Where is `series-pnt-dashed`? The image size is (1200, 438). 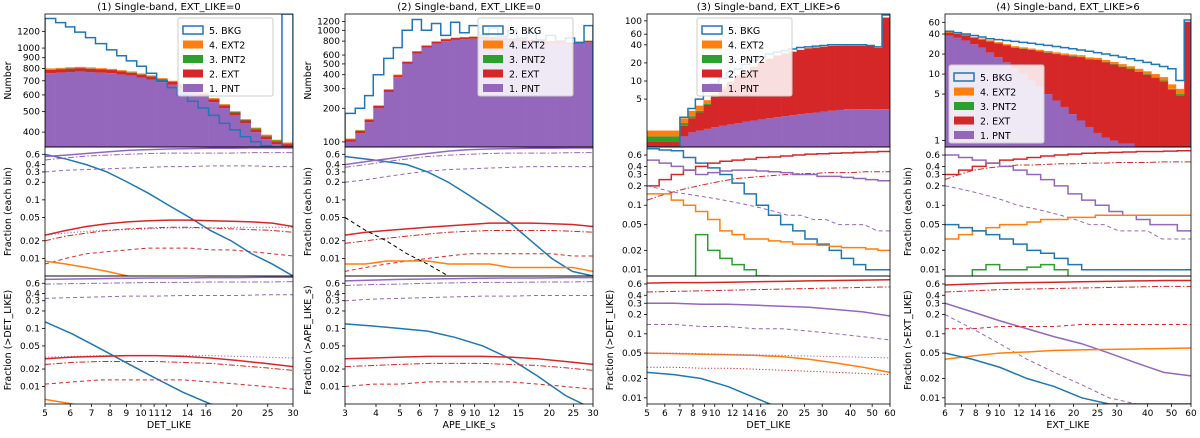 series-pnt-dashed is located at coordinates (469, 298).